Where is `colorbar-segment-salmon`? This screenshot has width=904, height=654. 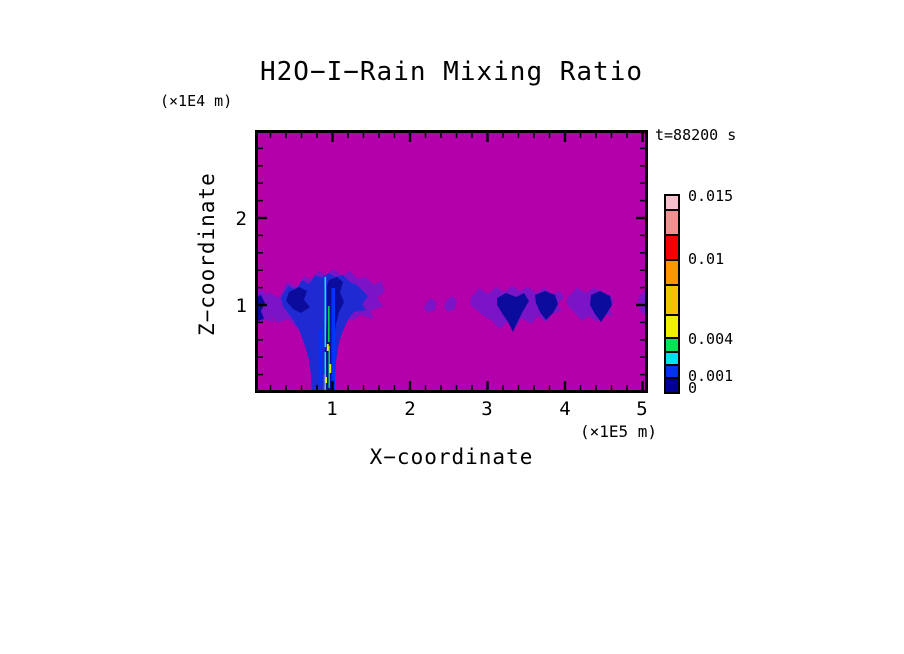 colorbar-segment-salmon is located at coordinates (672, 221).